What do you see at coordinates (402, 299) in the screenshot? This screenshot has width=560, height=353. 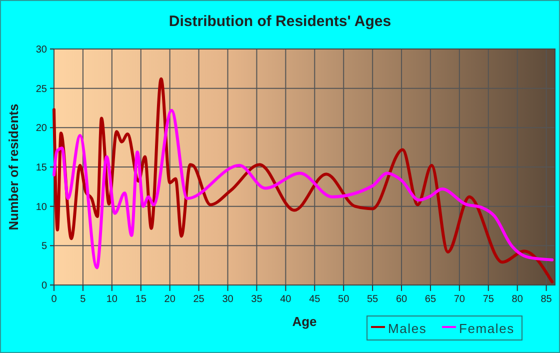 I see `x-tick-label: 60` at bounding box center [402, 299].